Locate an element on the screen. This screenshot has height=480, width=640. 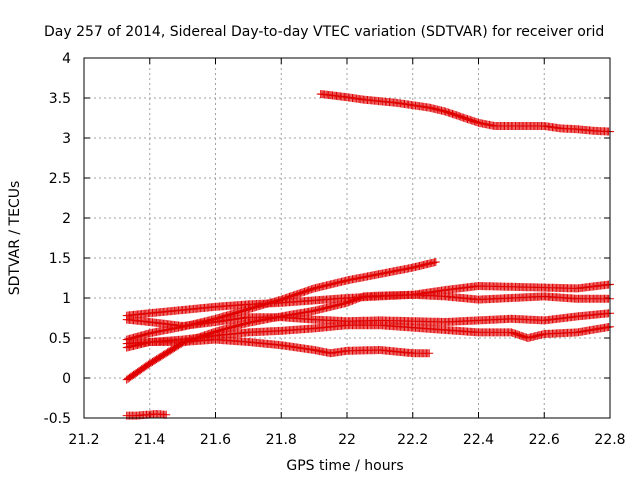
y-tick-label: 0.5 is located at coordinates (60, 339).